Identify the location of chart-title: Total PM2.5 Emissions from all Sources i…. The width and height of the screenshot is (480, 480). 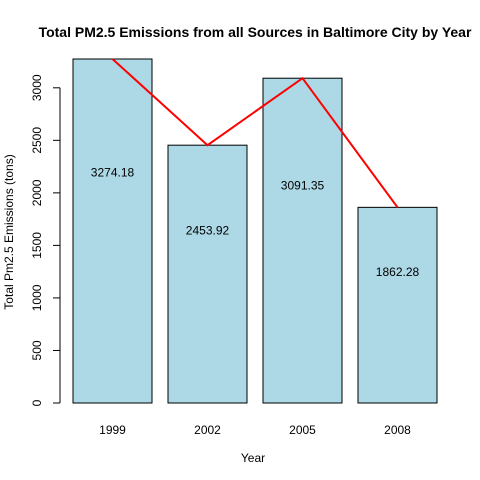
(255, 32).